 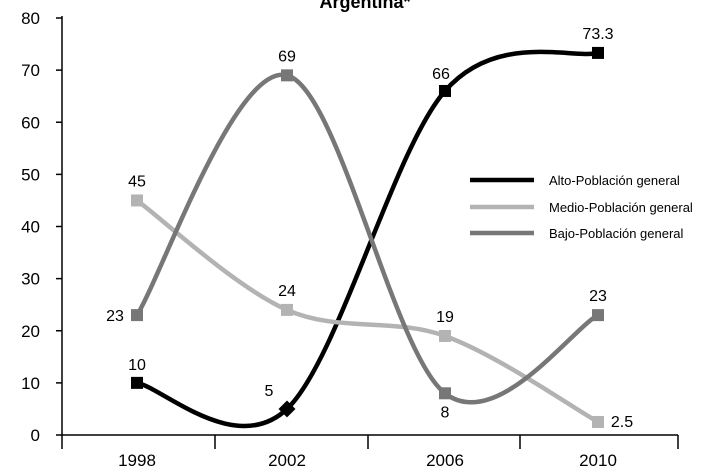 What do you see at coordinates (287, 56) in the screenshot?
I see `data-label: 69` at bounding box center [287, 56].